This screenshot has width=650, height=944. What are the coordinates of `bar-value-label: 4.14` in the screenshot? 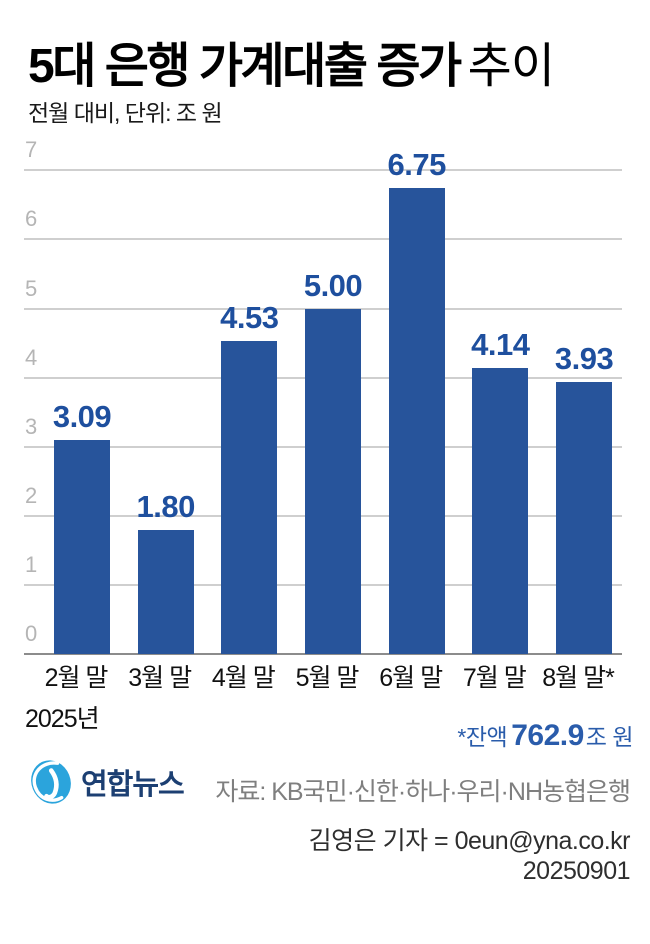 It's located at (500, 344).